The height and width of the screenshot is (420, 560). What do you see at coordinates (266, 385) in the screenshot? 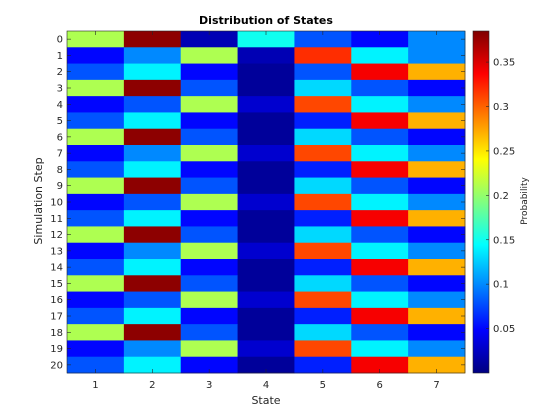
I see `x-tick-label: 4` at bounding box center [266, 385].